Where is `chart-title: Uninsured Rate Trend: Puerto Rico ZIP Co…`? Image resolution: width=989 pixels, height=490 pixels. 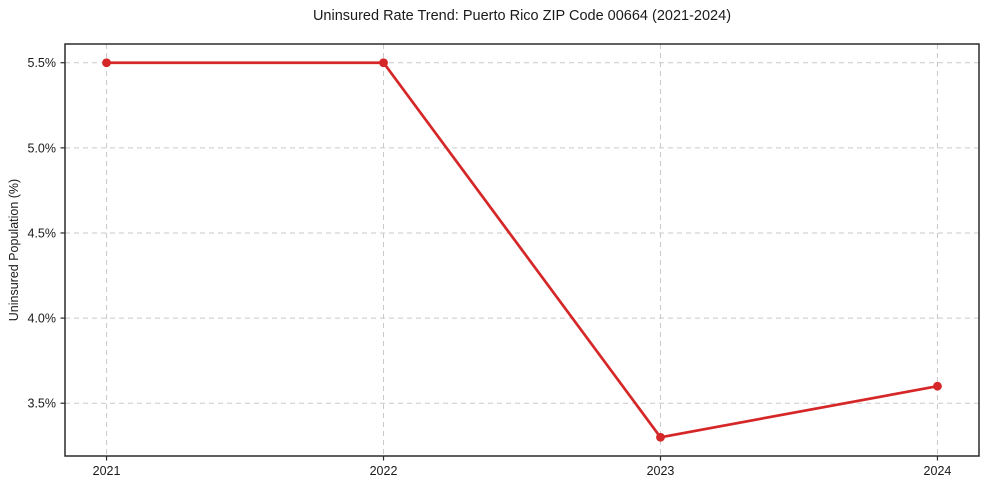
chart-title: Uninsured Rate Trend: Puerto Rico ZIP Co… is located at coordinates (522, 16).